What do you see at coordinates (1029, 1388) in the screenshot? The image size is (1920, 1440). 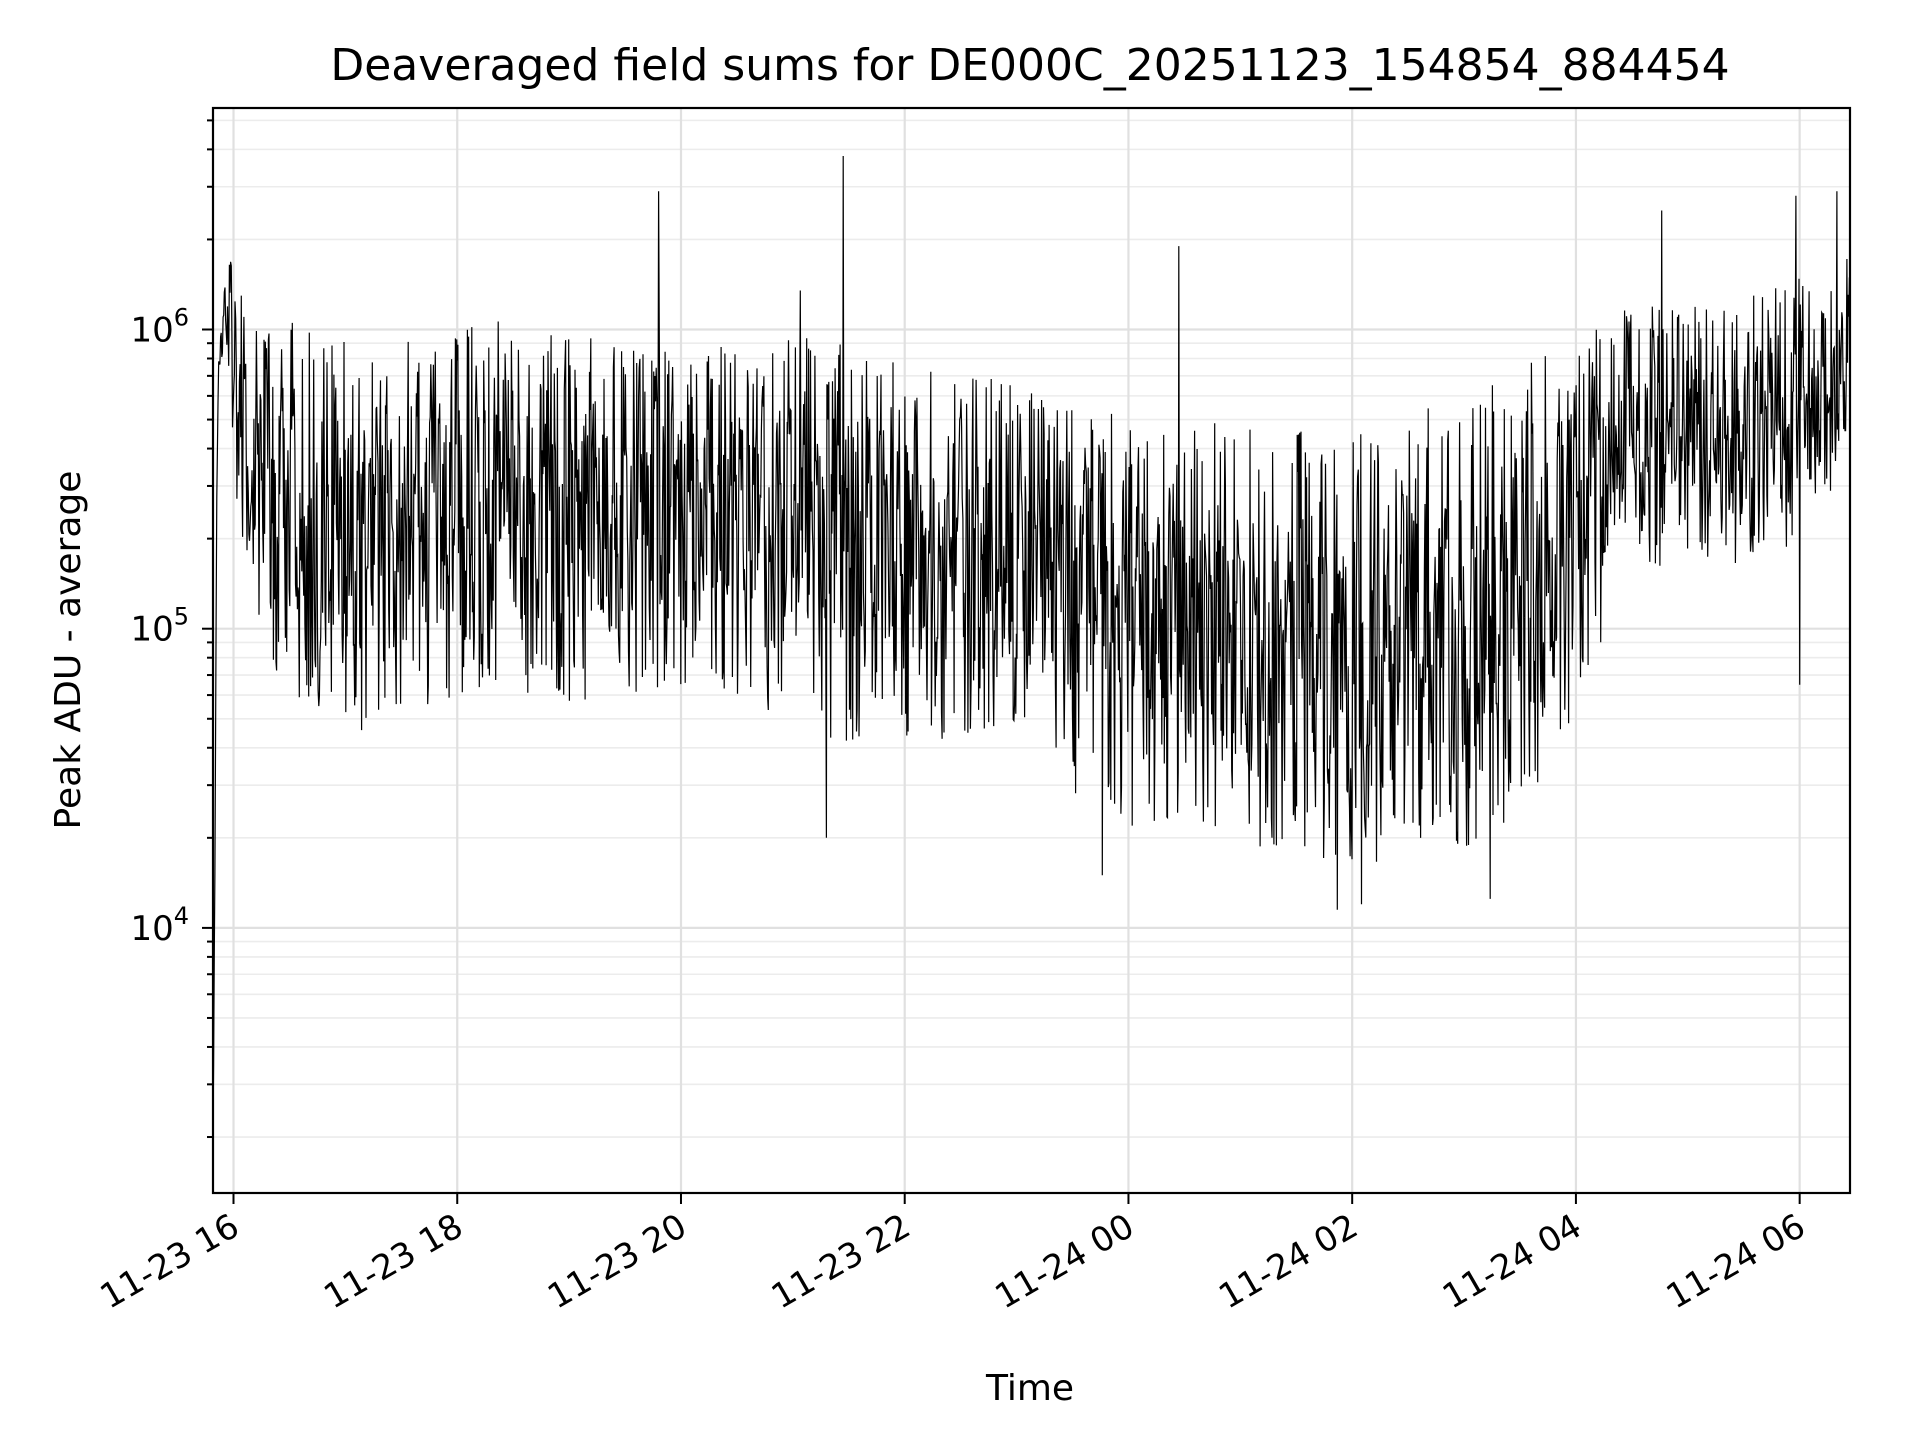 I see `x-axis-label: Time` at bounding box center [1029, 1388].